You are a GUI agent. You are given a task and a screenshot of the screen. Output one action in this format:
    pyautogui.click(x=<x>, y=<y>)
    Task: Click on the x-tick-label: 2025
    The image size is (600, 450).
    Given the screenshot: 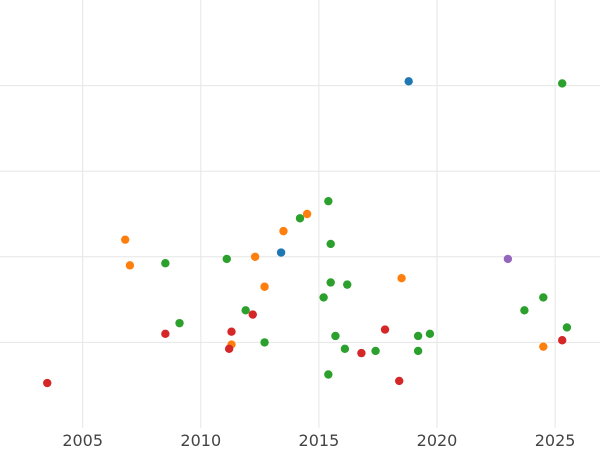 What is the action you would take?
    pyautogui.click(x=555, y=440)
    